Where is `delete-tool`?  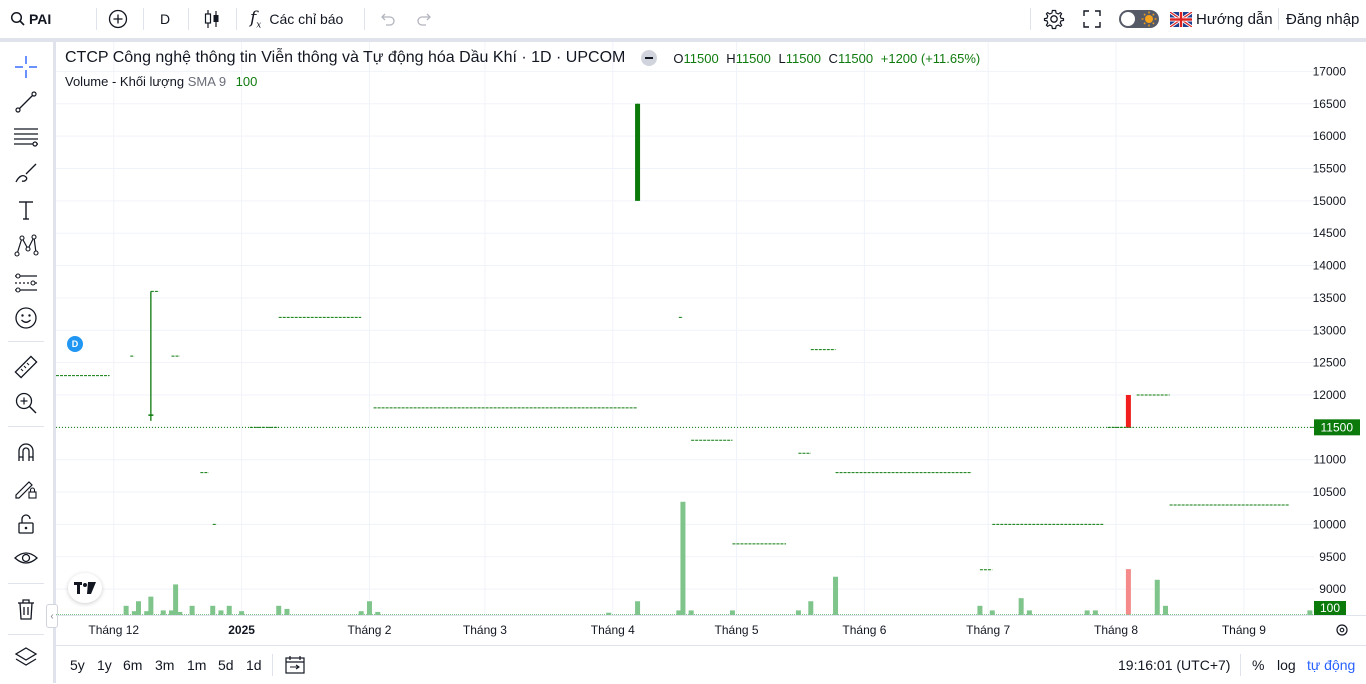
delete-tool is located at coordinates (26, 609).